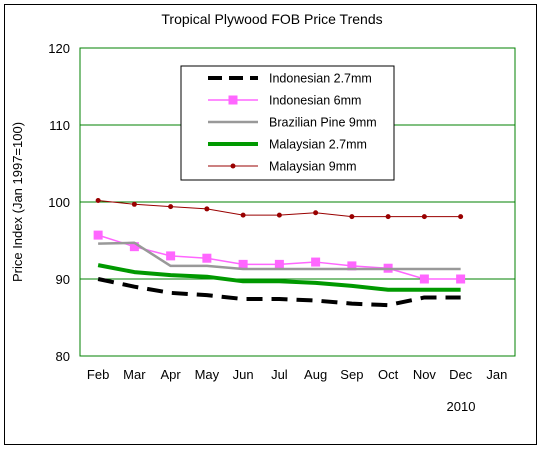 The height and width of the screenshot is (455, 545). I want to click on x-tick-label: Feb, so click(98, 374).